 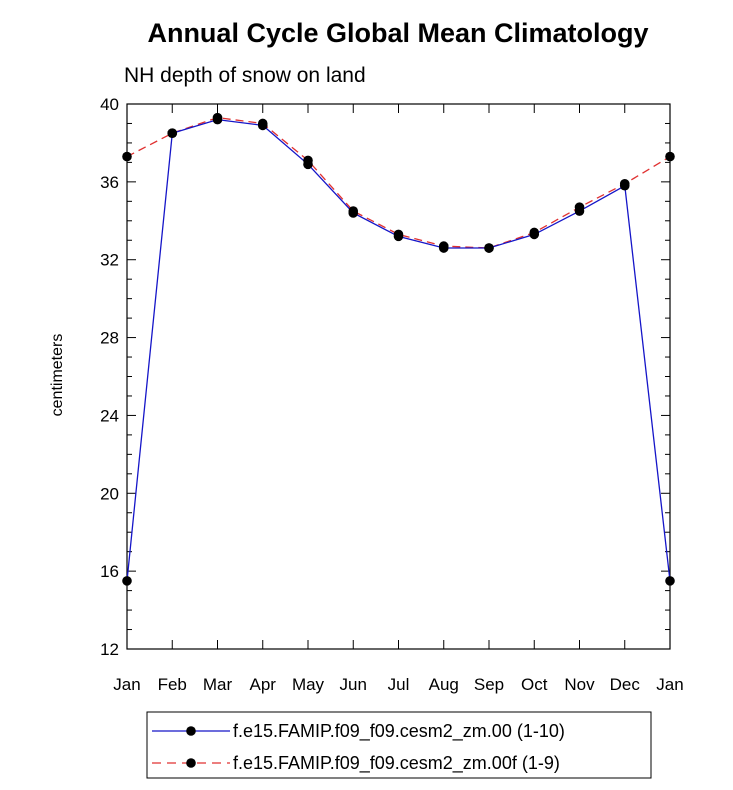 I want to click on y-tick-label: 32, so click(x=109, y=260).